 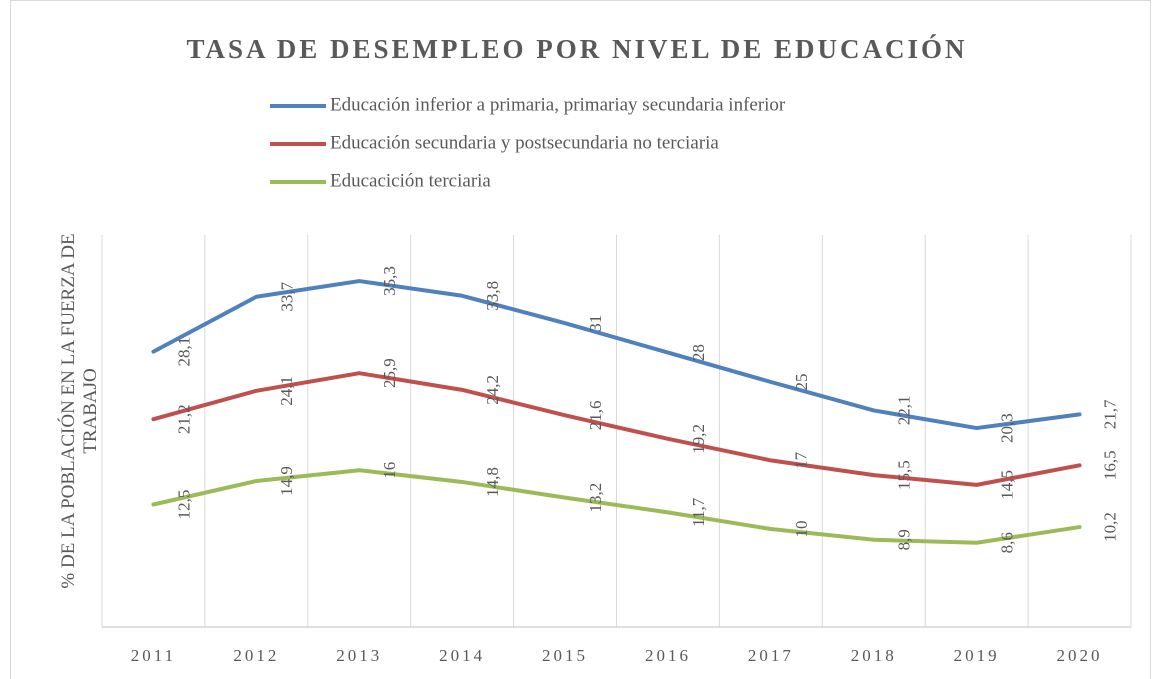 What do you see at coordinates (492, 390) in the screenshot?
I see `data-label: 24,2` at bounding box center [492, 390].